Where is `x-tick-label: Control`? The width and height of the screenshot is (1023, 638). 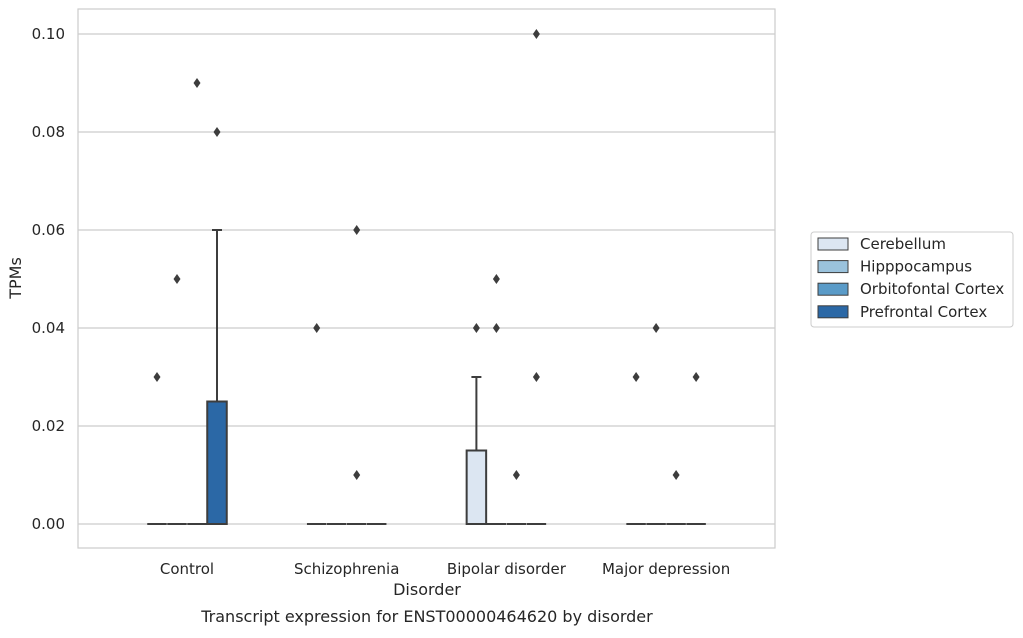
x-tick-label: Control is located at coordinates (187, 569).